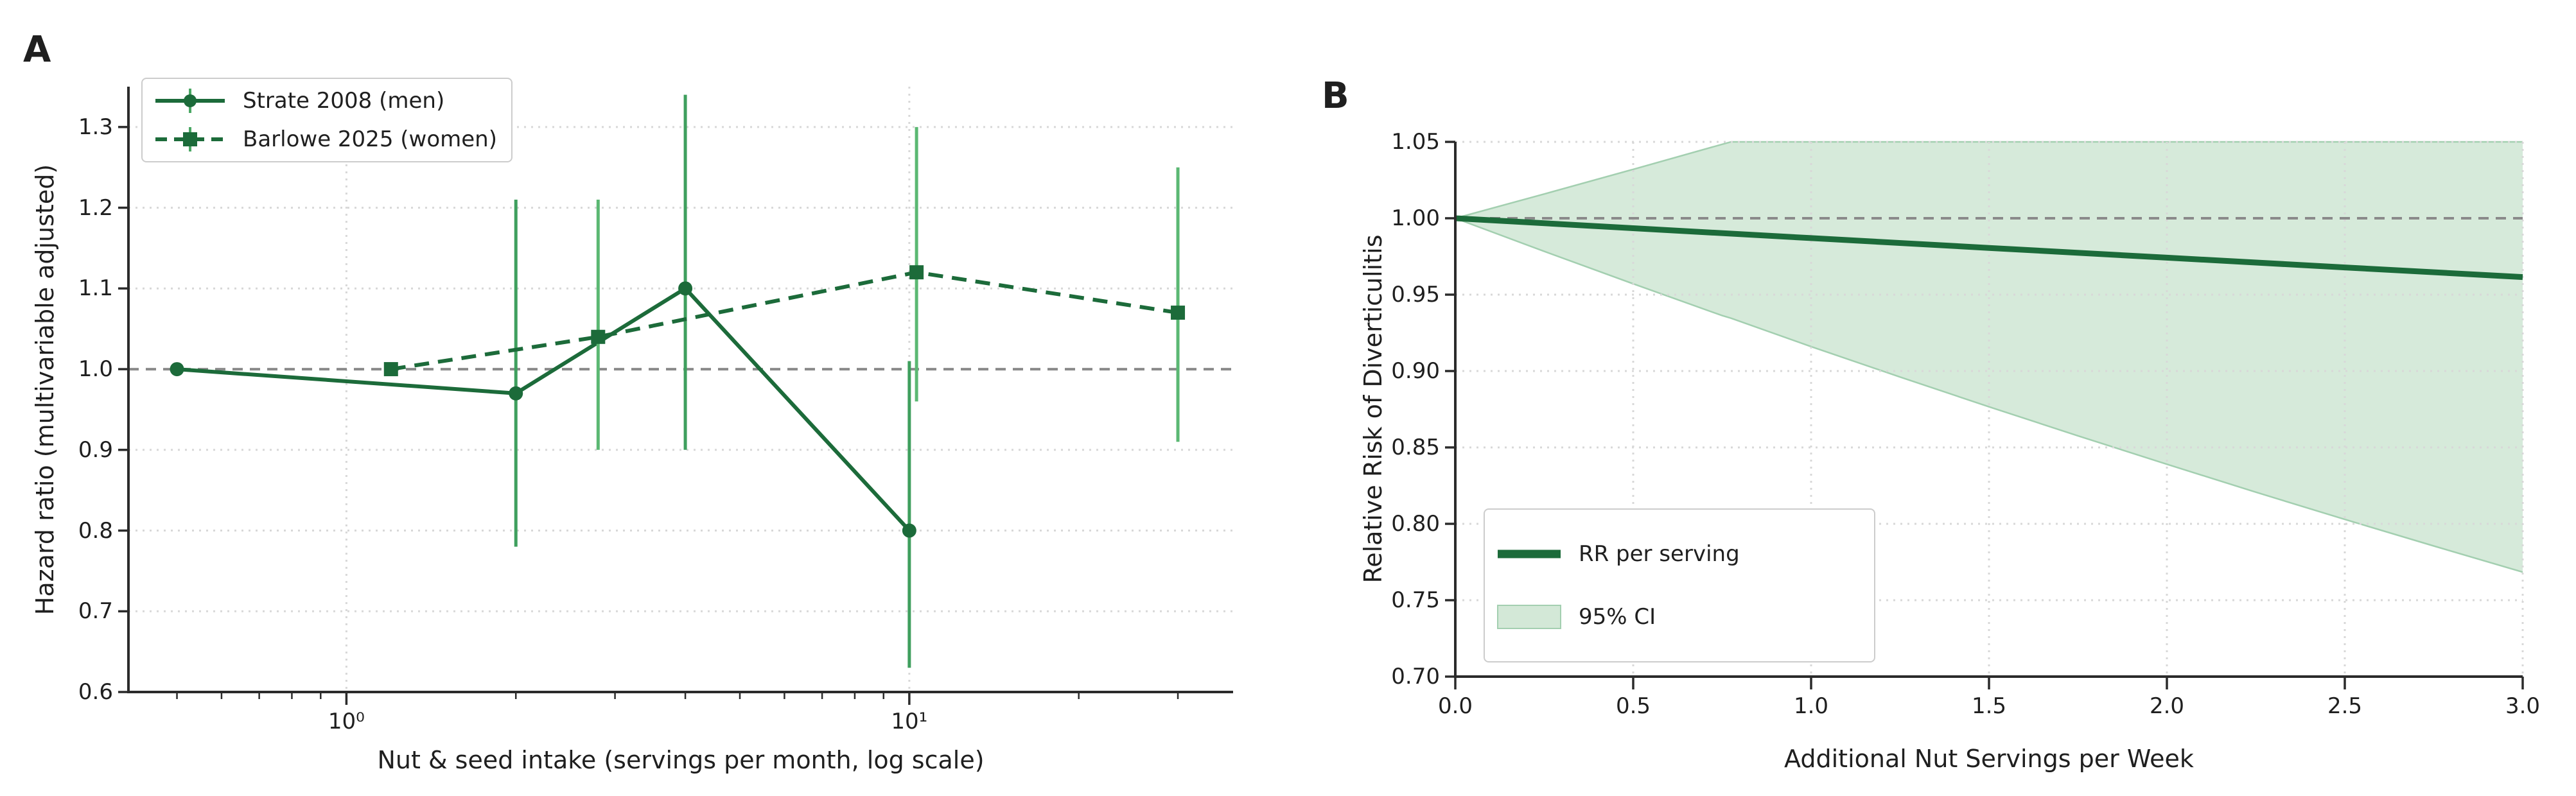  I want to click on panel-b-y-tick-label: 1.05, so click(1415, 142).